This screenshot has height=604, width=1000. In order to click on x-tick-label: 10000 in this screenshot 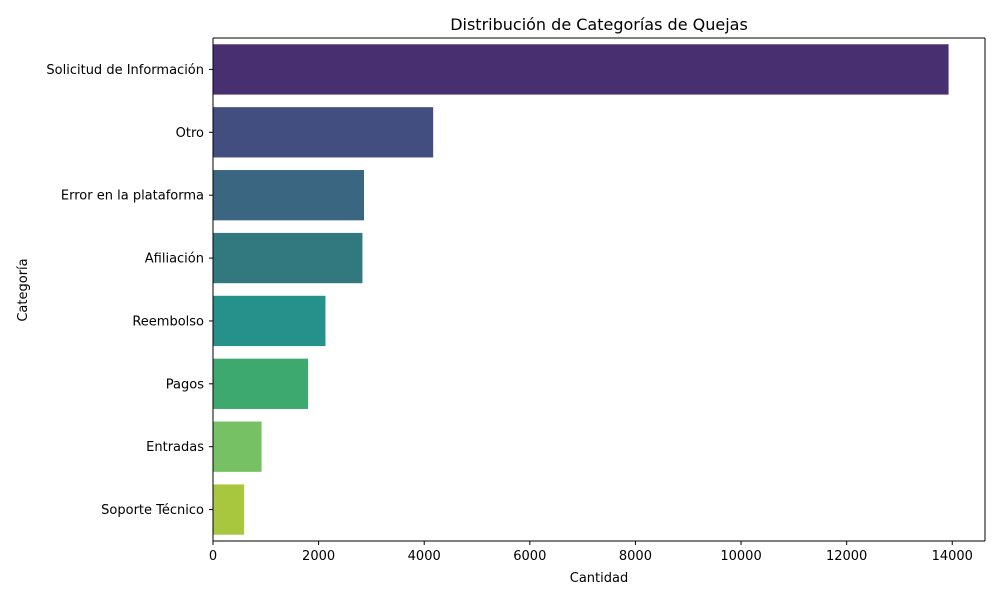, I will do `click(740, 556)`.